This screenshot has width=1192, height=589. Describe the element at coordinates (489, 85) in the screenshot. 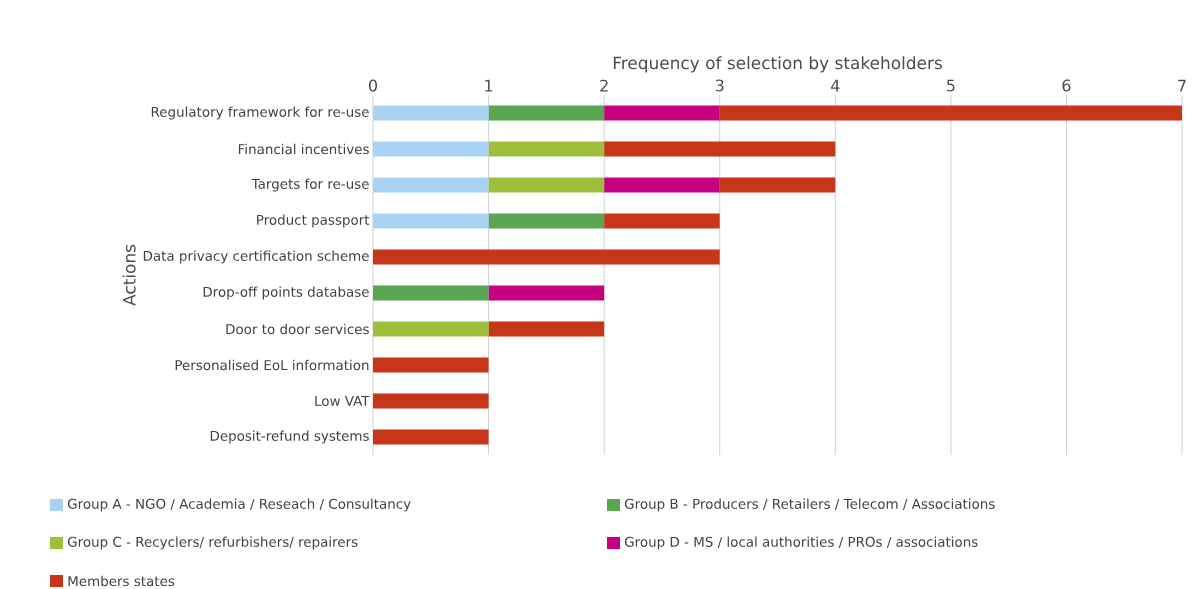

I see `x-tick-label: 1` at that location.